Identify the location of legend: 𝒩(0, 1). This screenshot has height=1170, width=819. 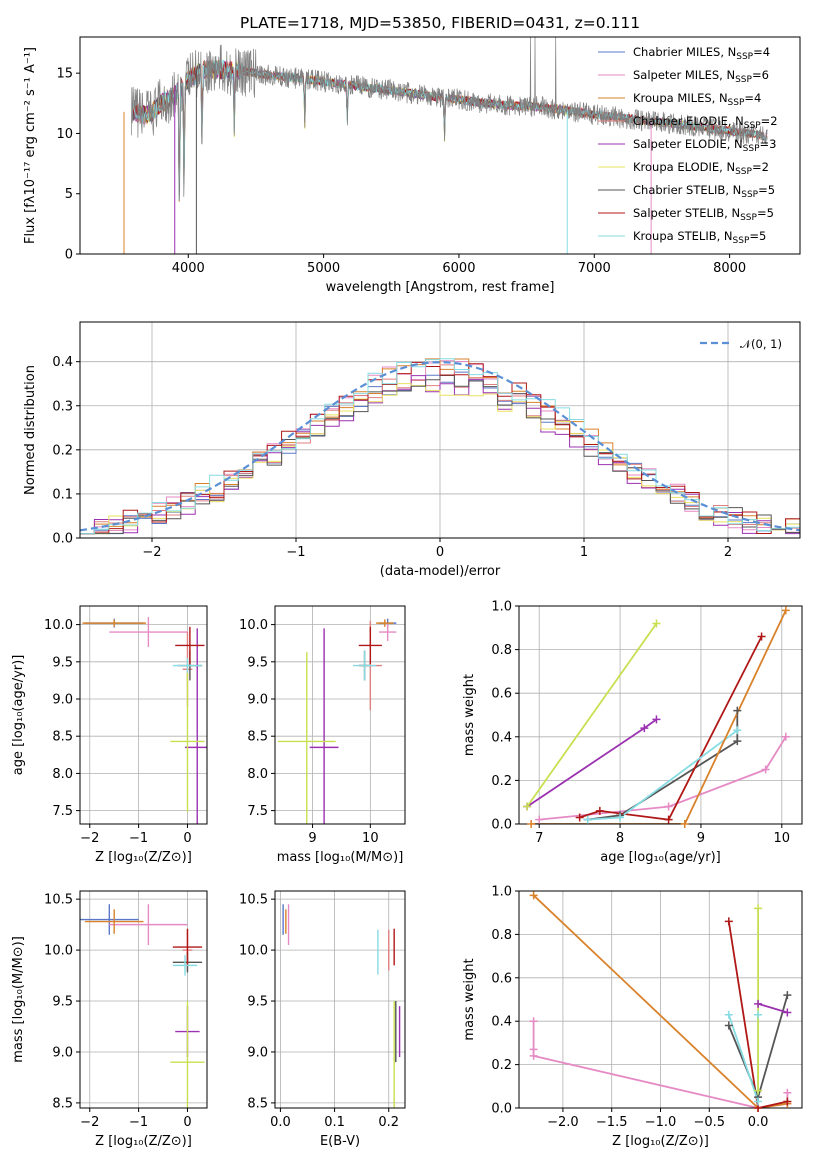
(741, 344).